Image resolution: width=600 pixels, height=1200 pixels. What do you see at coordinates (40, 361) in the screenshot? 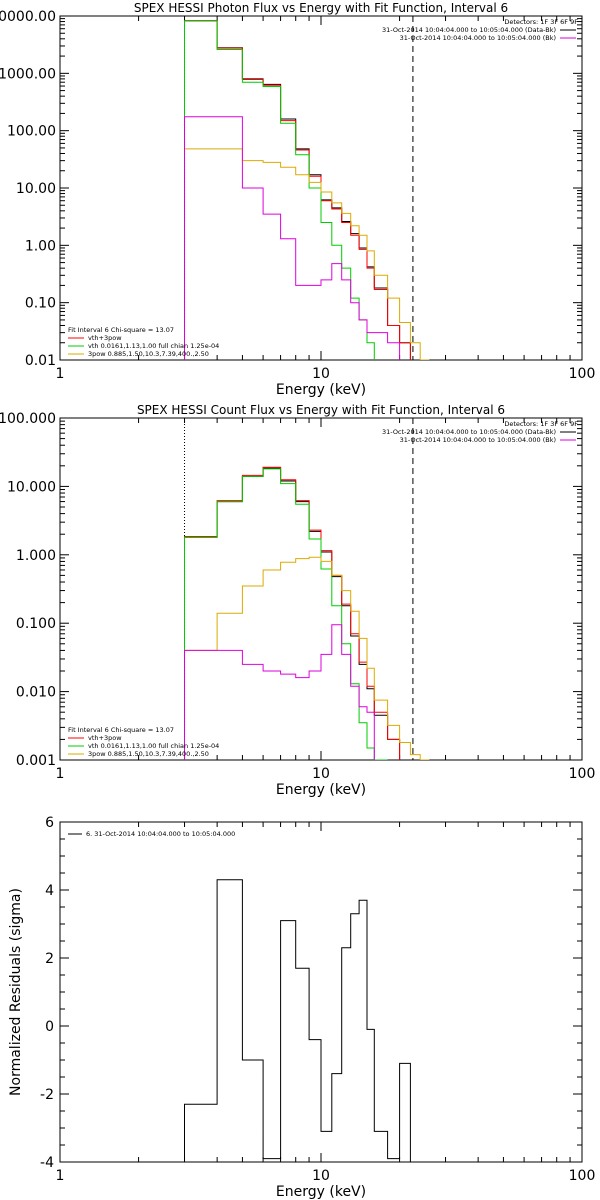
I see `y-tick-label: 0.01` at bounding box center [40, 361].